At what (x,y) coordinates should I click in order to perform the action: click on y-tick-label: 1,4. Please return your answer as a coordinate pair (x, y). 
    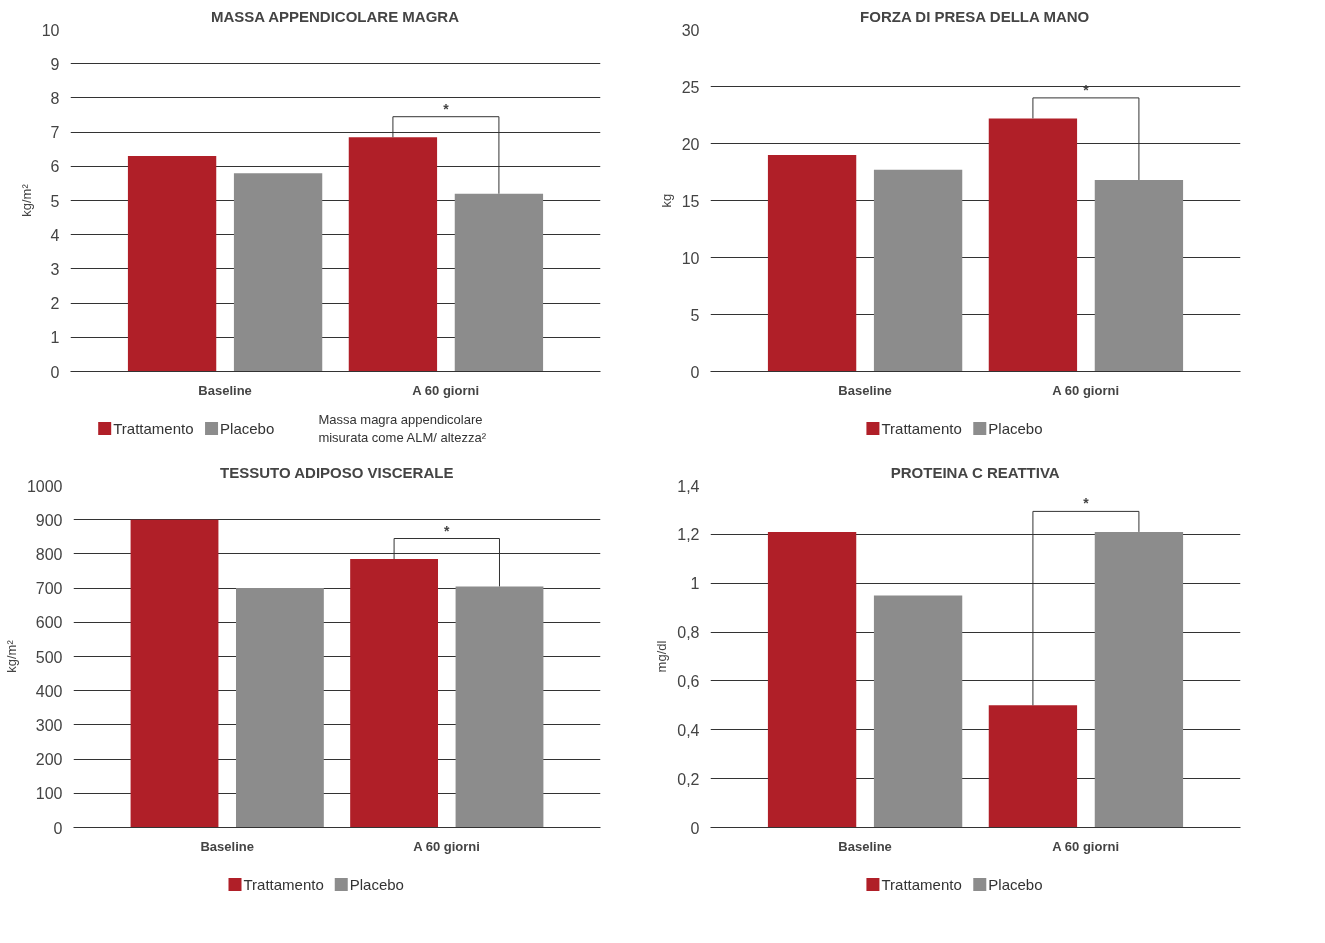
    Looking at the image, I should click on (688, 486).